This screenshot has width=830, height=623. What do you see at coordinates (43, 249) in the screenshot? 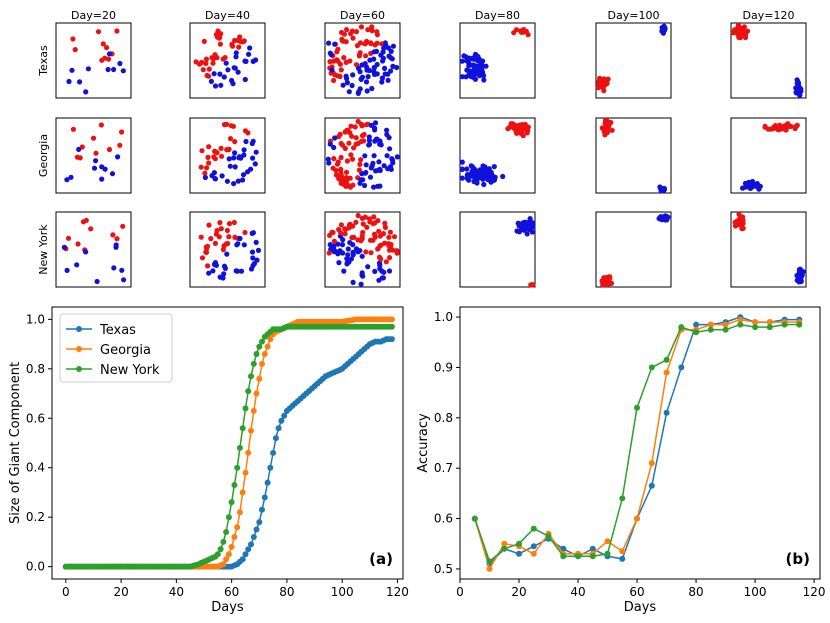
I see `row-label: New York` at bounding box center [43, 249].